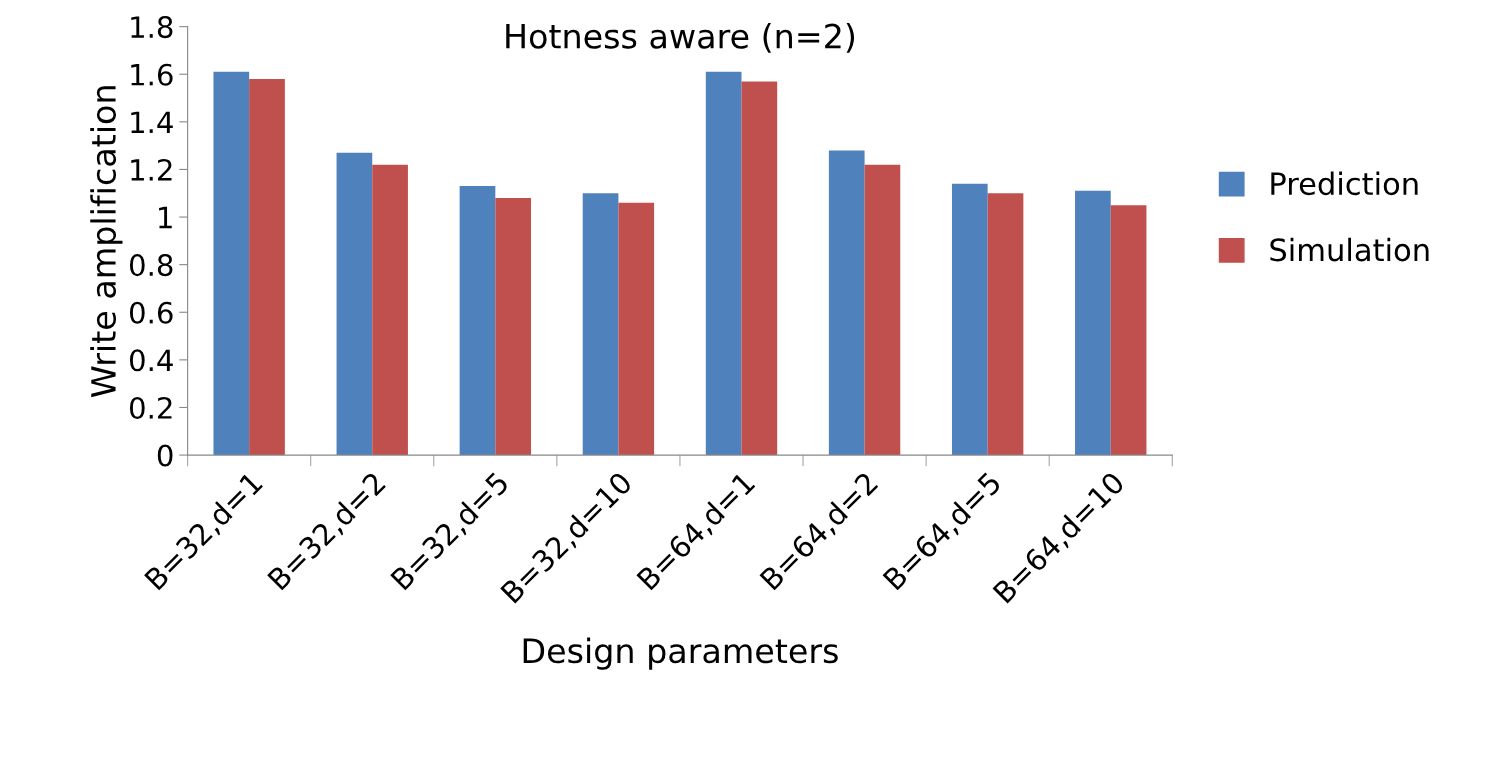  What do you see at coordinates (152, 27) in the screenshot?
I see `y-tick-label: 1.8` at bounding box center [152, 27].